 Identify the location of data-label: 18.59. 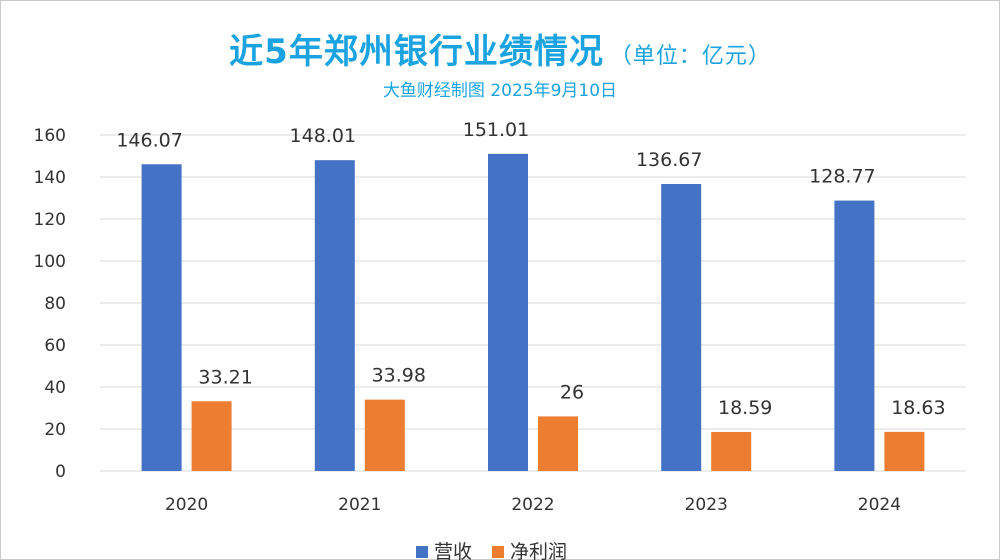
(745, 408).